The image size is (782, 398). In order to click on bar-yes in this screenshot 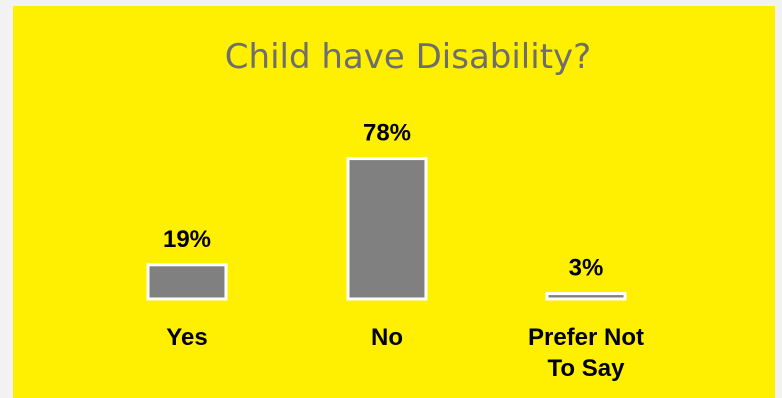, I will do `click(187, 282)`.